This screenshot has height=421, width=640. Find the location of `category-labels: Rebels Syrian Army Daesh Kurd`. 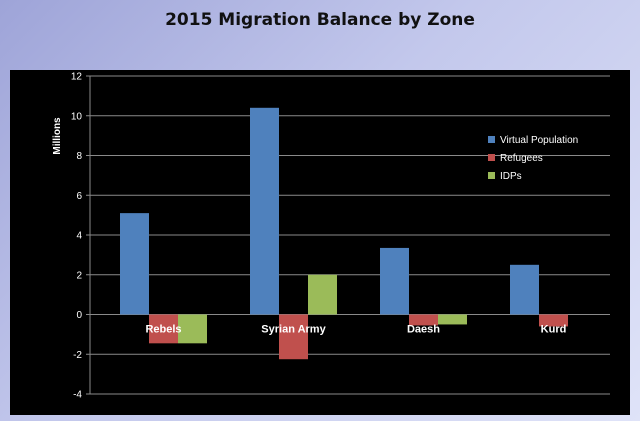

category-labels: Rebels Syrian Army Daesh Kurd is located at coordinates (355, 330).